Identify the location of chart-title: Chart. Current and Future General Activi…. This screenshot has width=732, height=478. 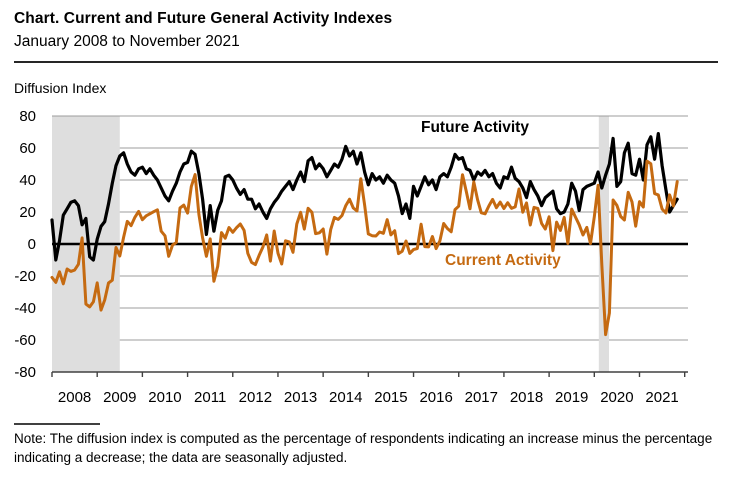
(203, 18).